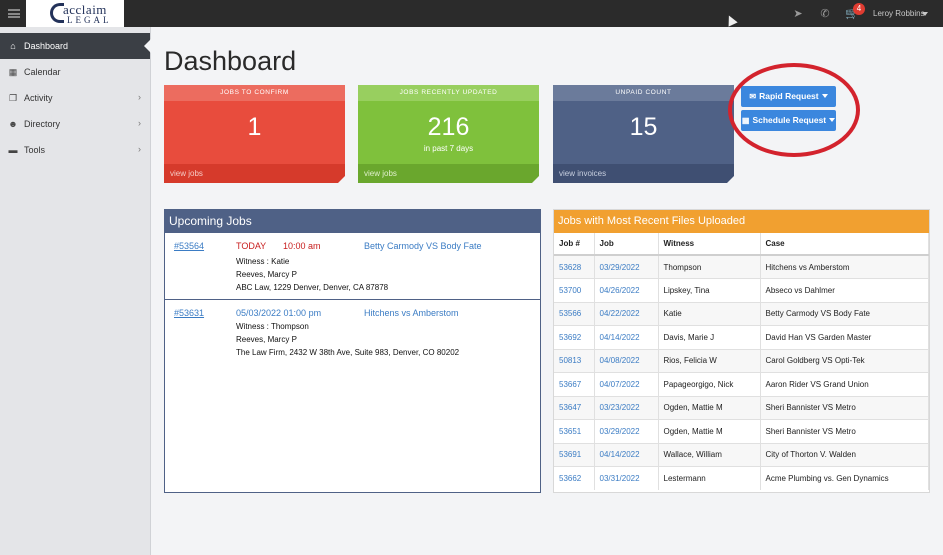 The width and height of the screenshot is (943, 555). Describe the element at coordinates (709, 360) in the screenshot. I see `witness-cell: Rios, Felicia W` at that location.